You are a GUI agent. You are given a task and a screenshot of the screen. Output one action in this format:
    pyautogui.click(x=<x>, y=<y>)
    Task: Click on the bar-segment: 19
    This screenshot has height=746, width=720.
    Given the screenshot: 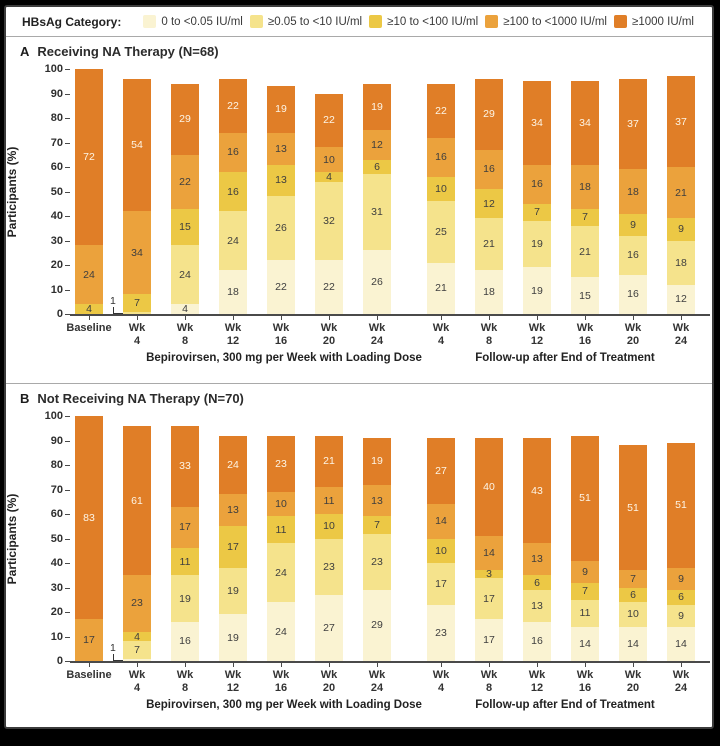 What is the action you would take?
    pyautogui.click(x=233, y=591)
    